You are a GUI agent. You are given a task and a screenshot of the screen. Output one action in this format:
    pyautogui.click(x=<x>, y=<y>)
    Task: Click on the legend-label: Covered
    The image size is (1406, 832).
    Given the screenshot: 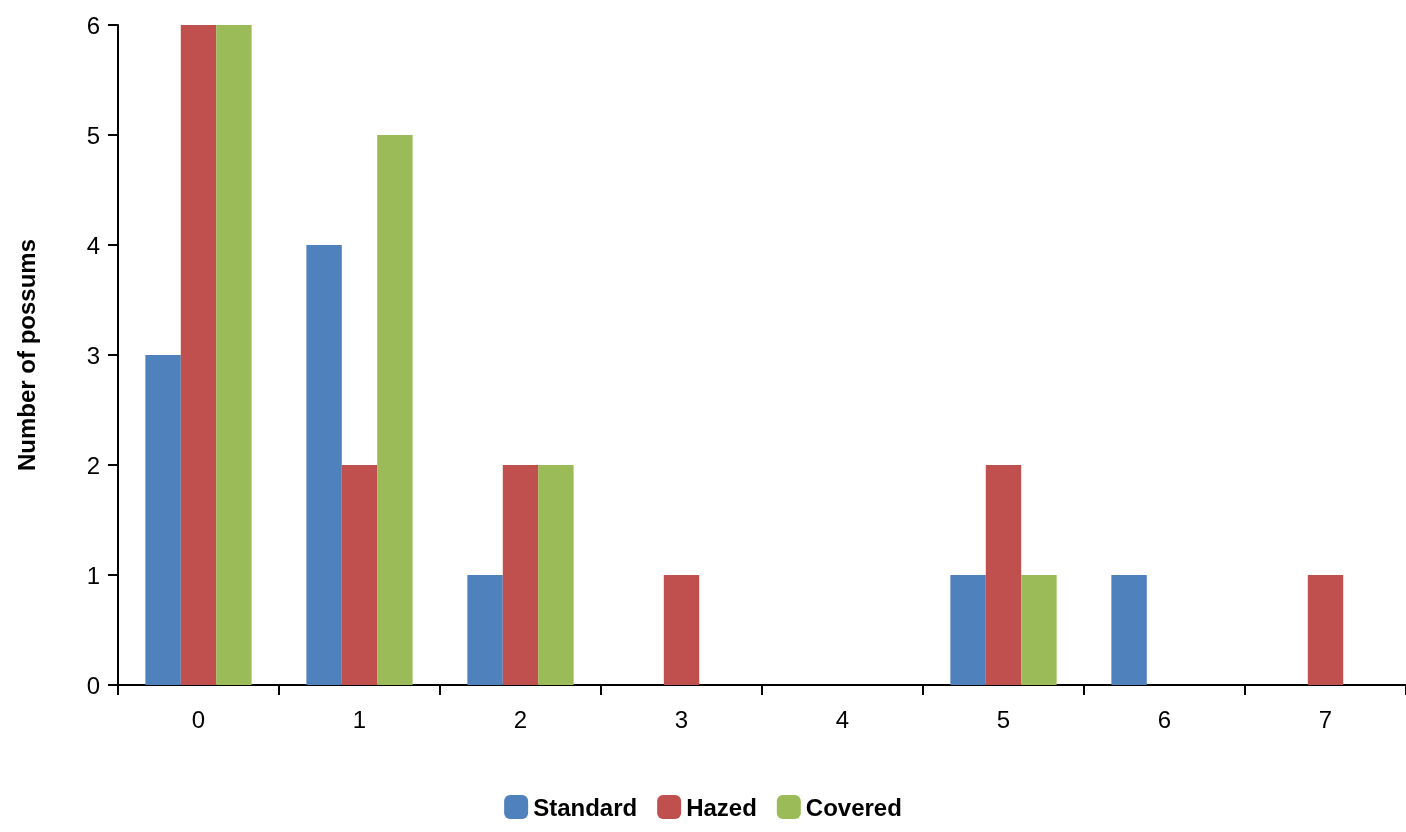 What is the action you would take?
    pyautogui.click(x=853, y=807)
    